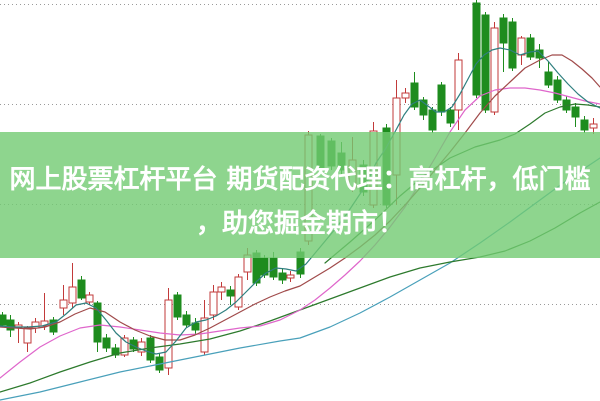  Describe the element at coordinates (299, 224) in the screenshot. I see `banner-headline-line2: ，助您掘金期市！` at that location.